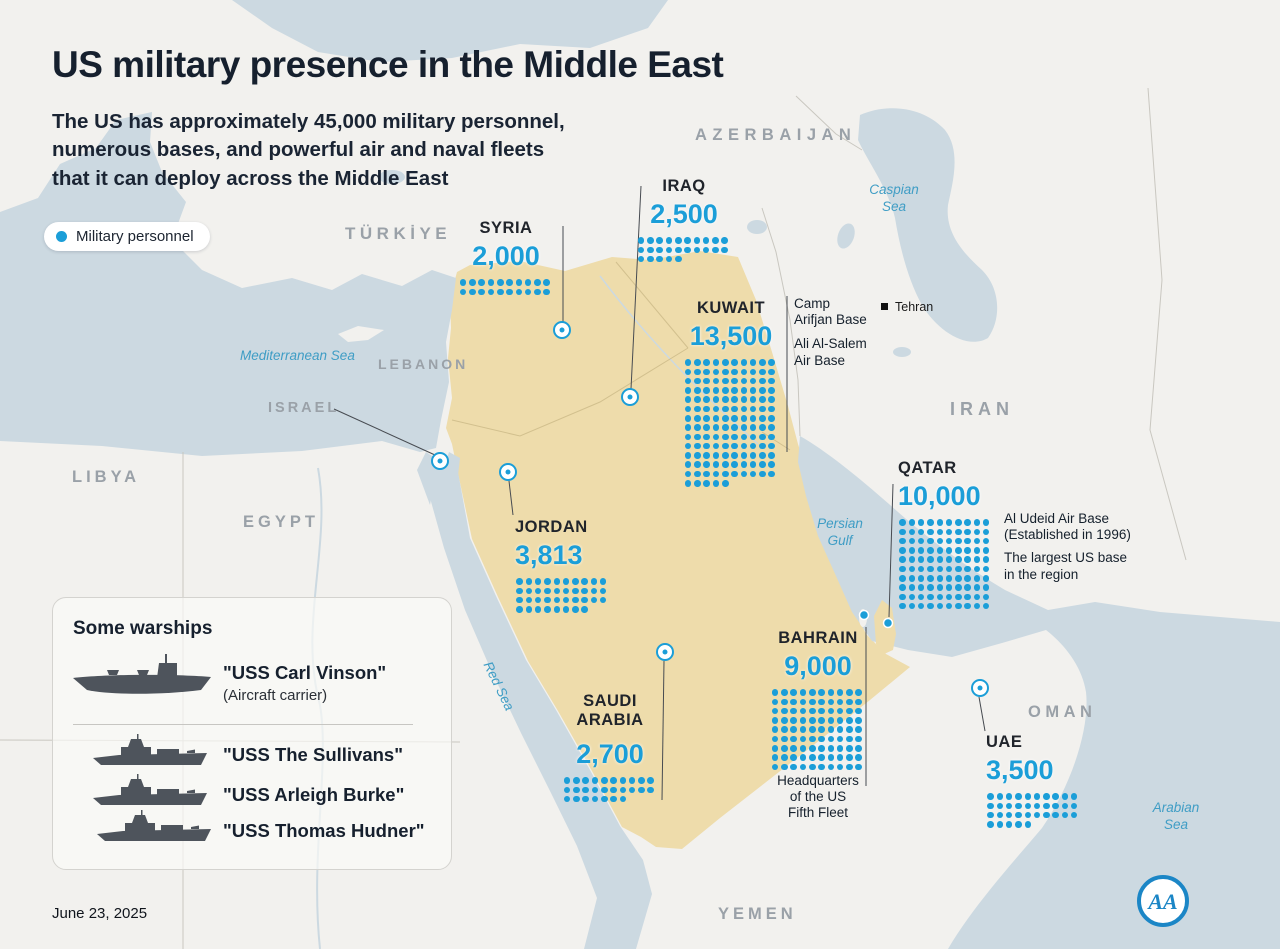 The width and height of the screenshot is (1280, 949). What do you see at coordinates (1066, 566) in the screenshot?
I see `base-note: The largest US base in the region` at bounding box center [1066, 566].